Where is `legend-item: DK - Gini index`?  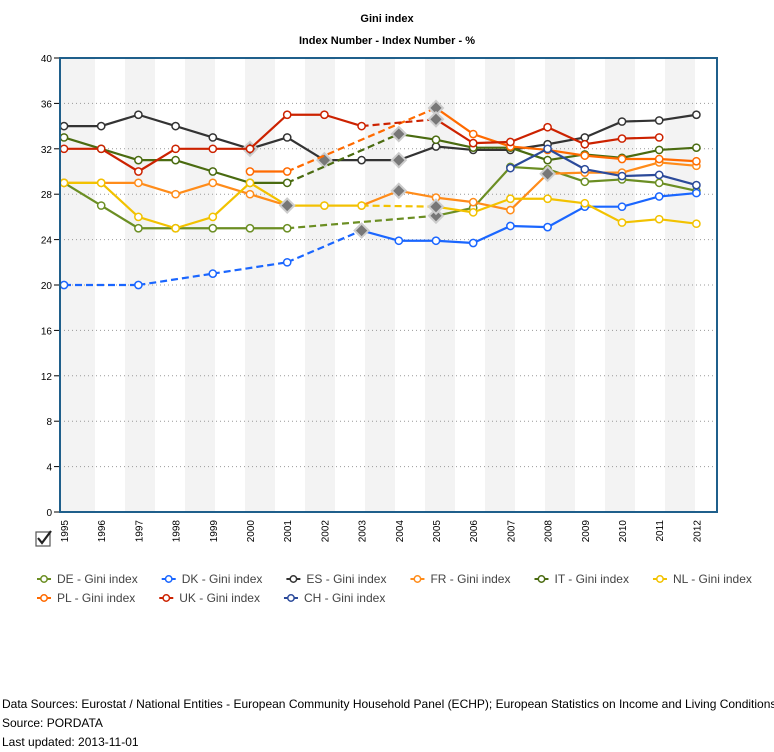 legend-item: DK - Gini index is located at coordinates (211, 579).